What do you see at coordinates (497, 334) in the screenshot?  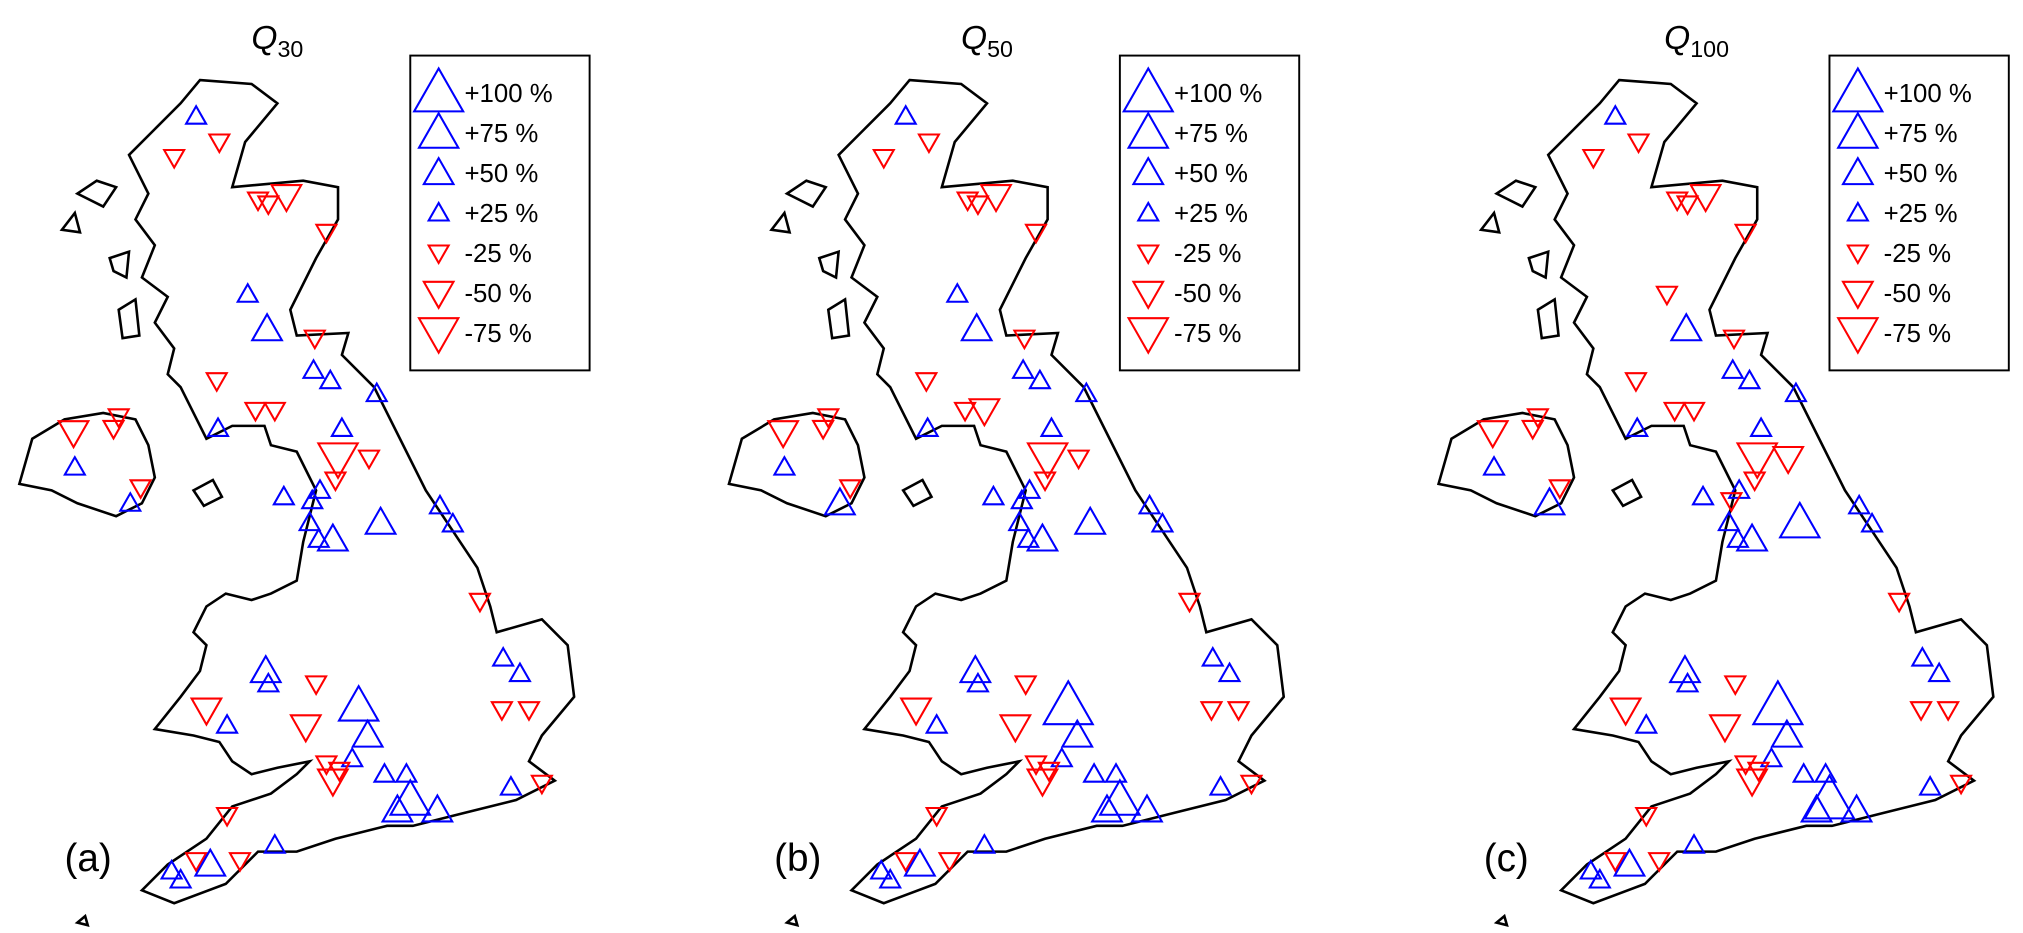 I see `legend-label: -75 %` at bounding box center [497, 334].